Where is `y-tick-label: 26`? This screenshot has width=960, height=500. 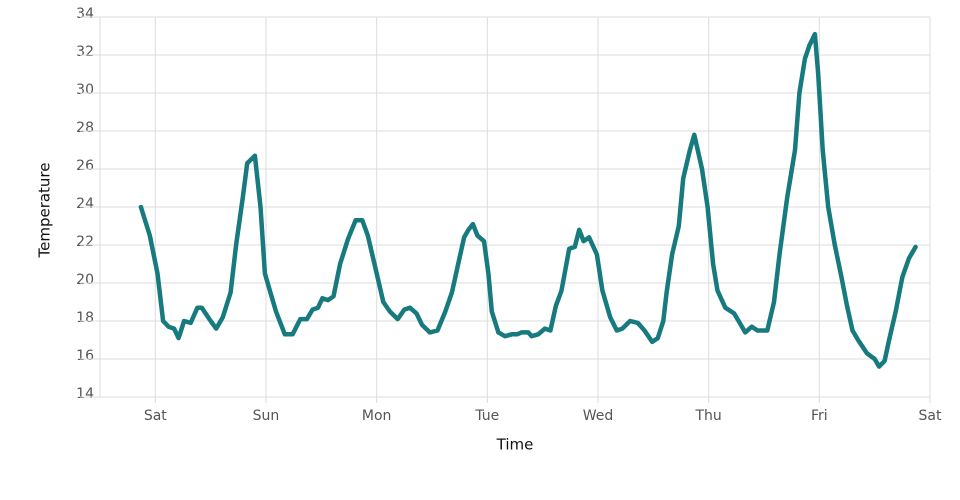 y-tick-label: 26 is located at coordinates (85, 166).